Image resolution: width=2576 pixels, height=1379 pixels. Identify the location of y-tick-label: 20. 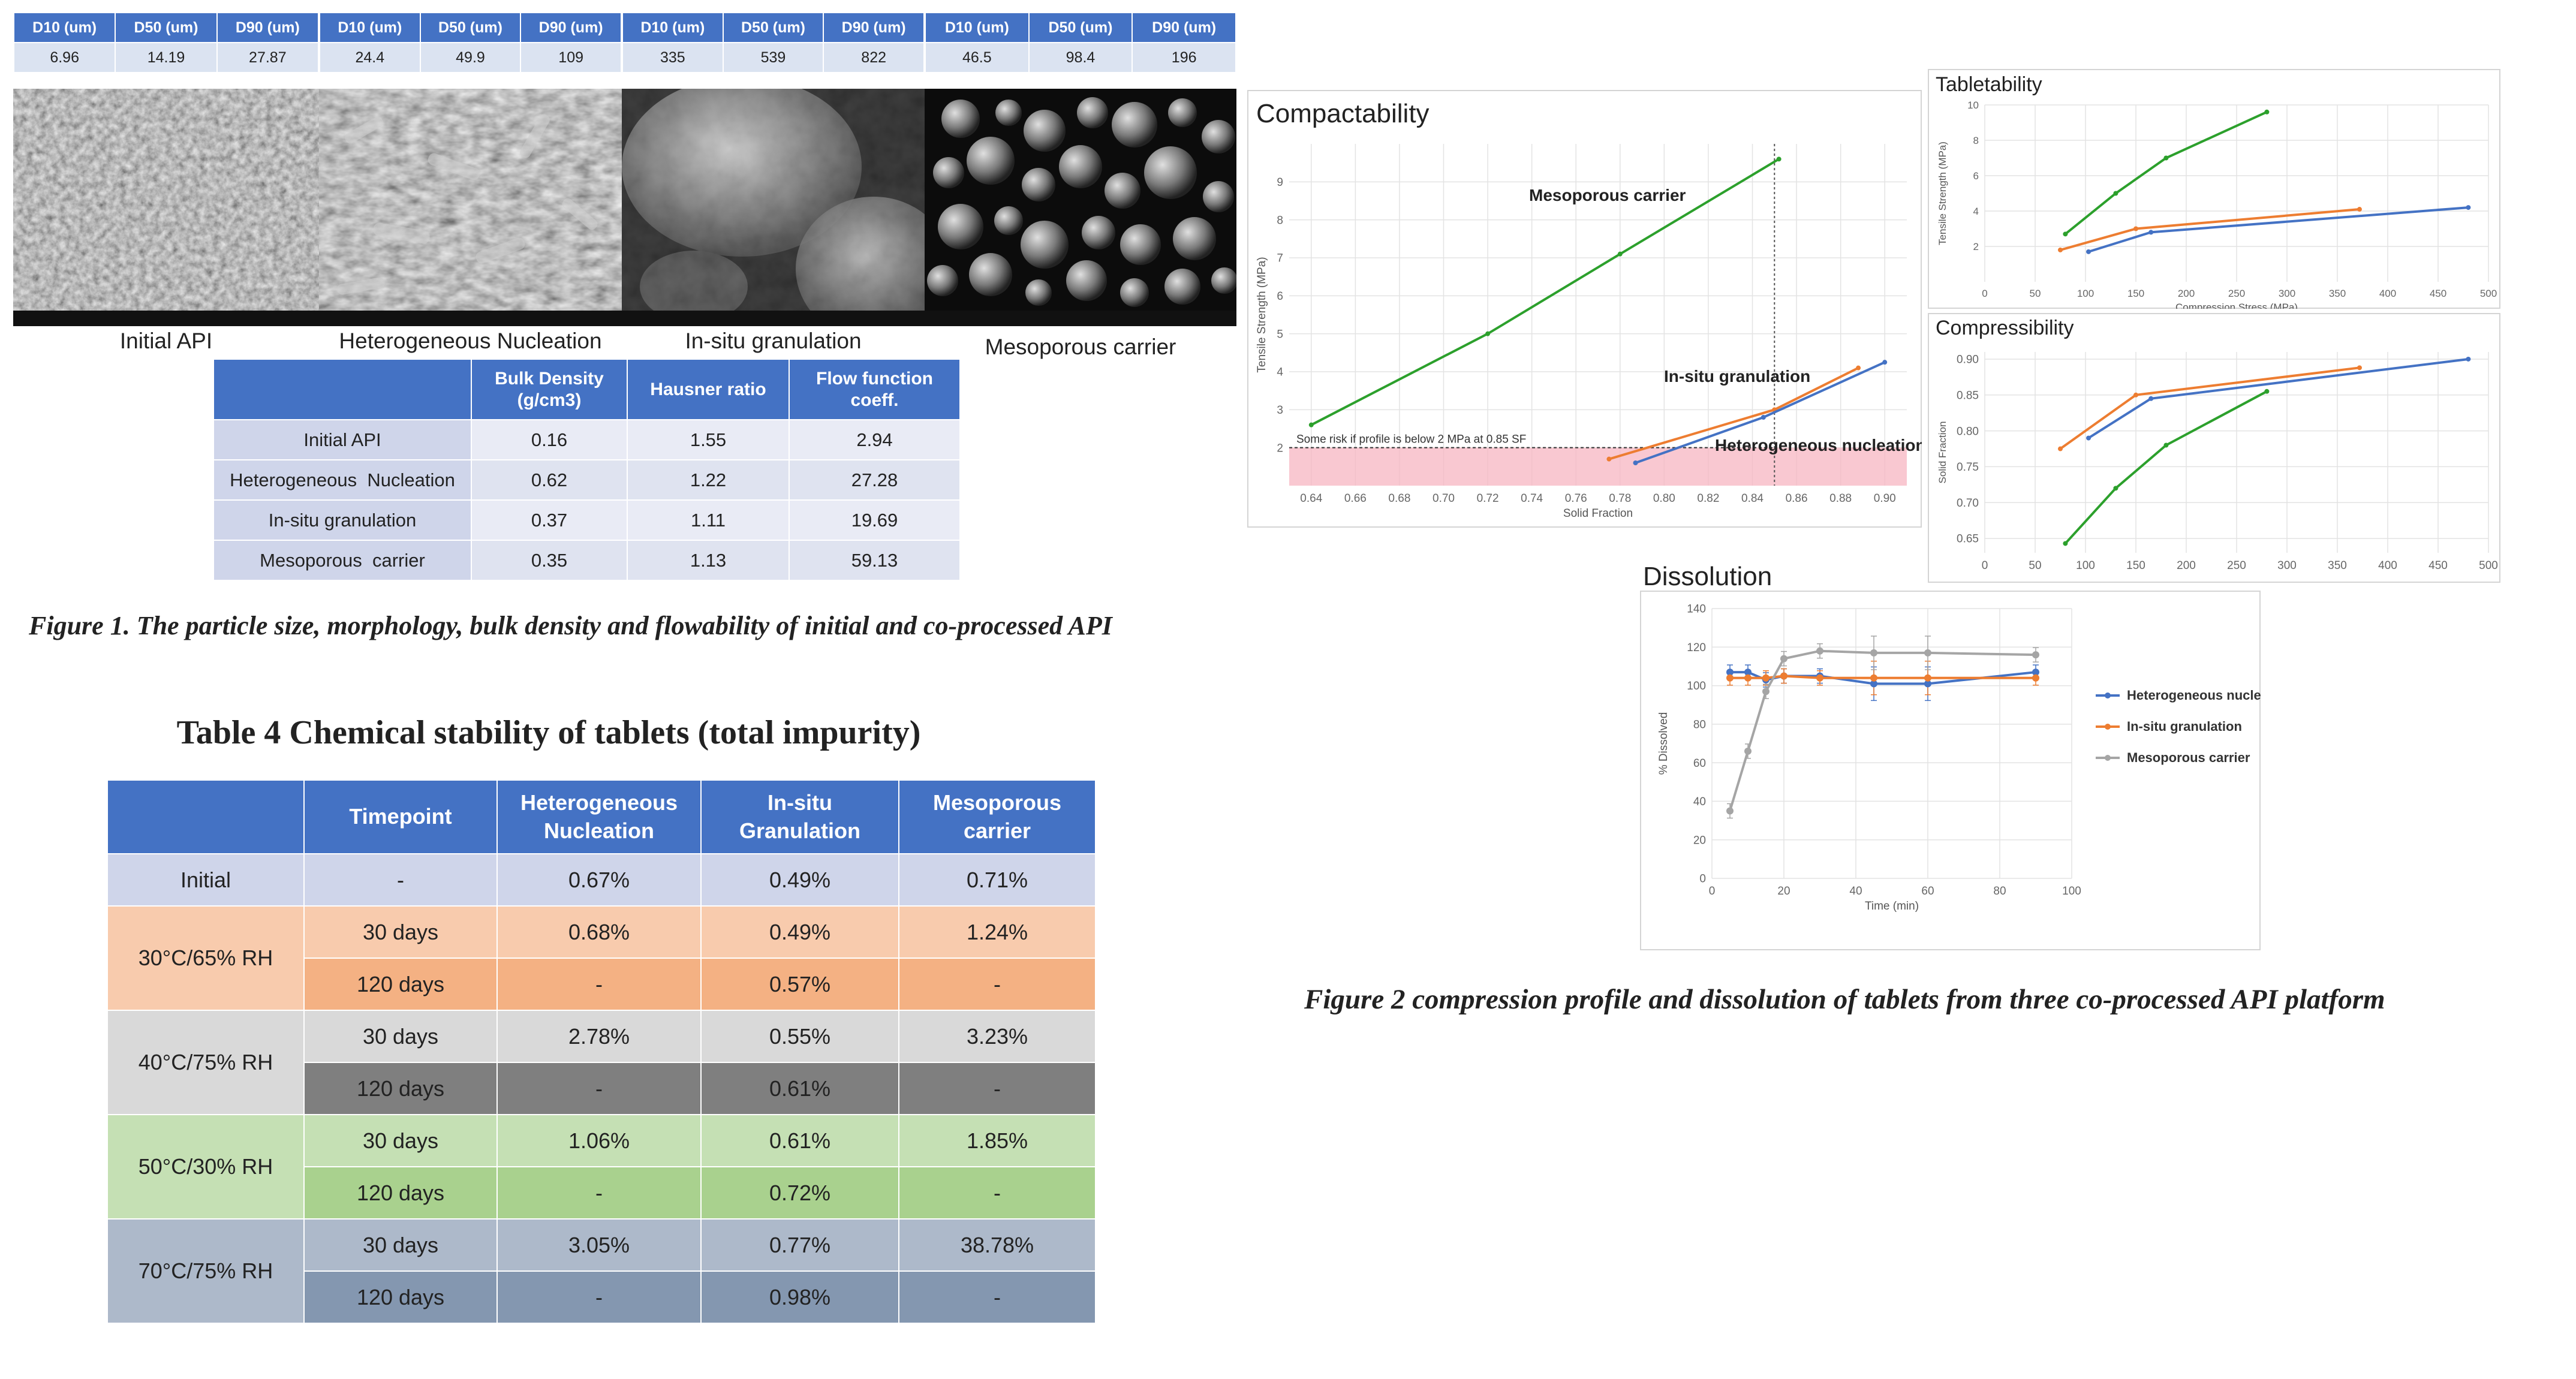
(1699, 840).